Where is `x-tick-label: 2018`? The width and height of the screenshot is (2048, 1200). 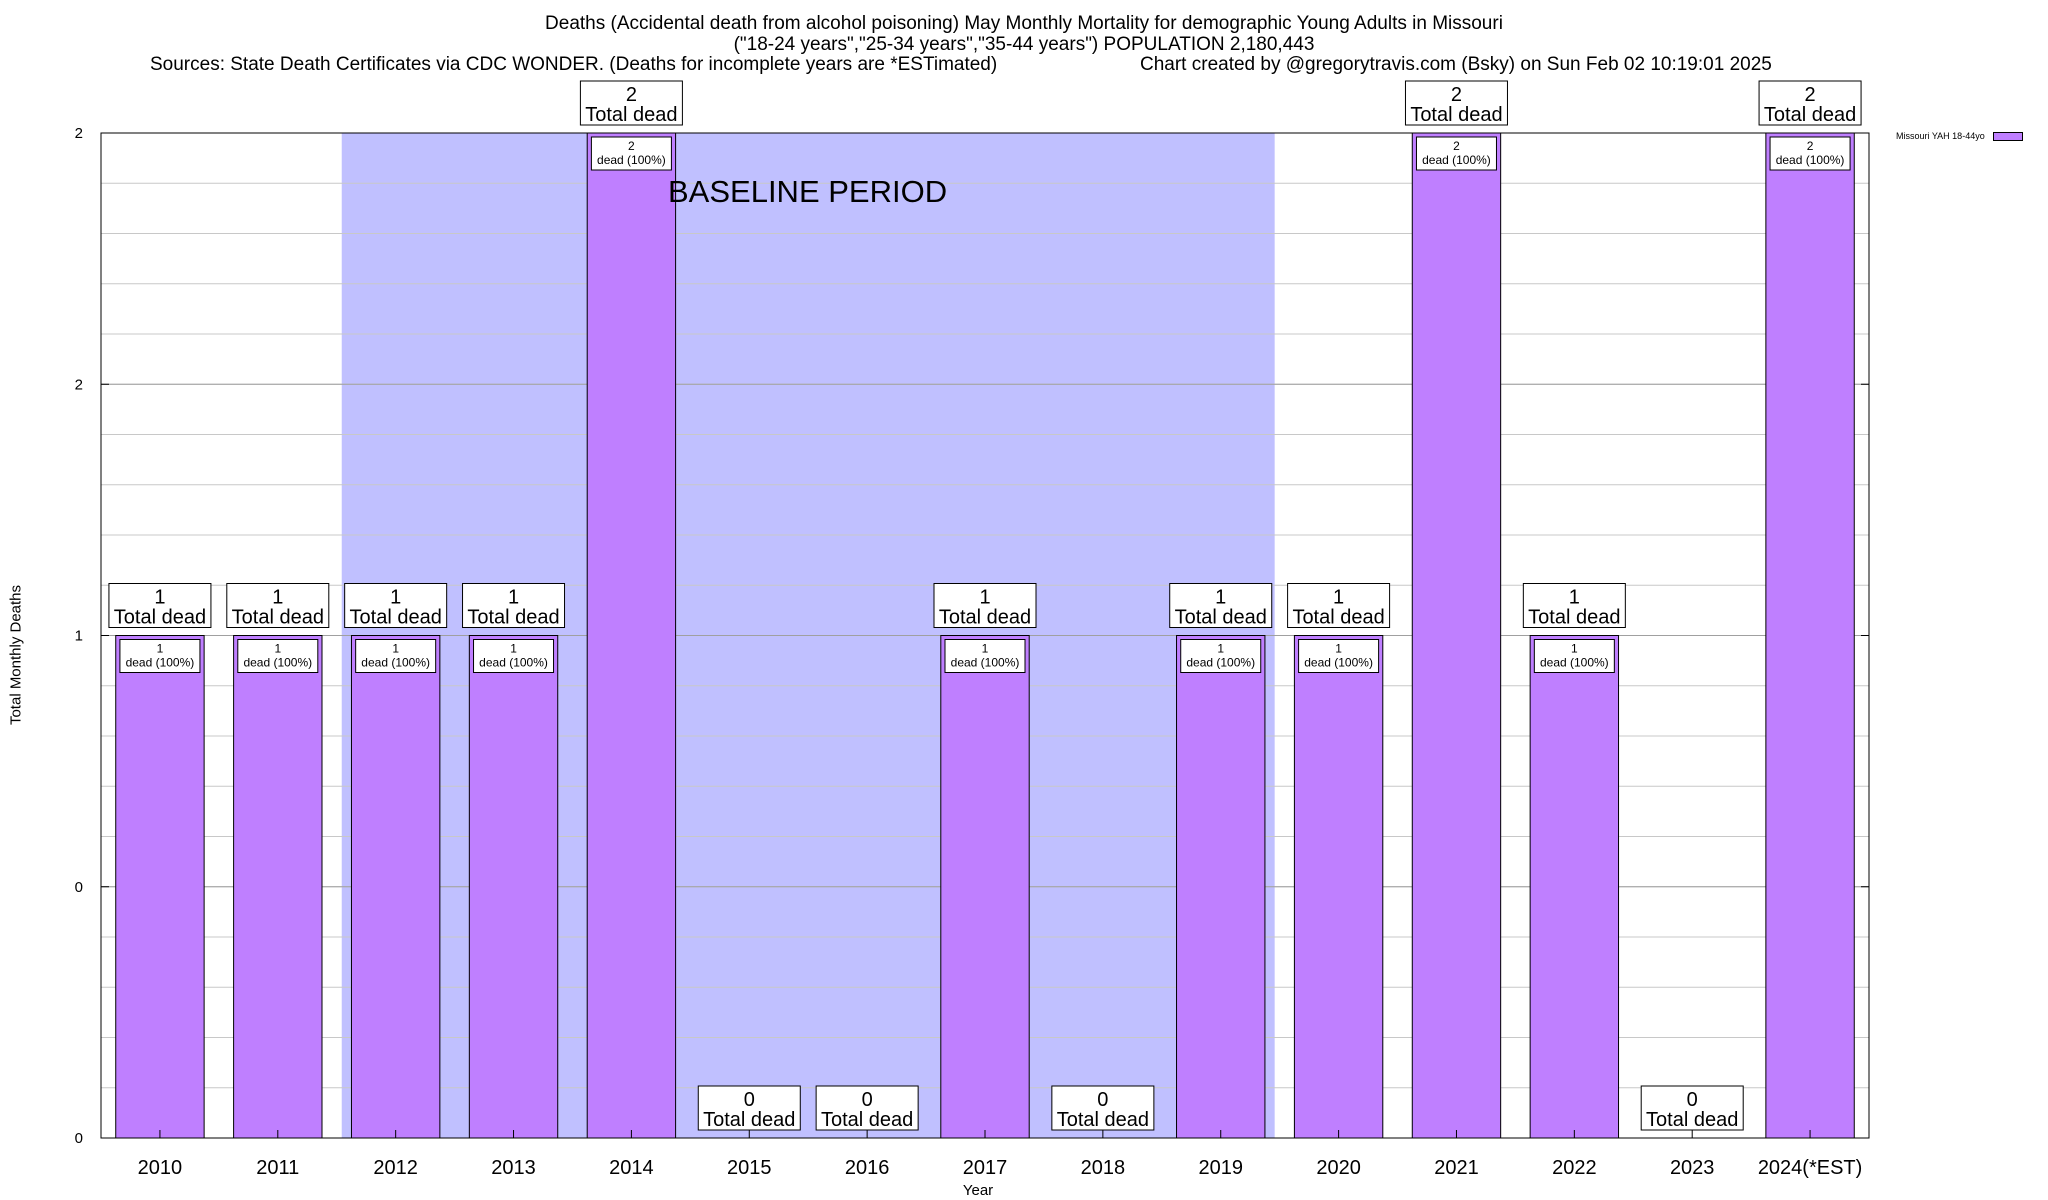 x-tick-label: 2018 is located at coordinates (1103, 1168).